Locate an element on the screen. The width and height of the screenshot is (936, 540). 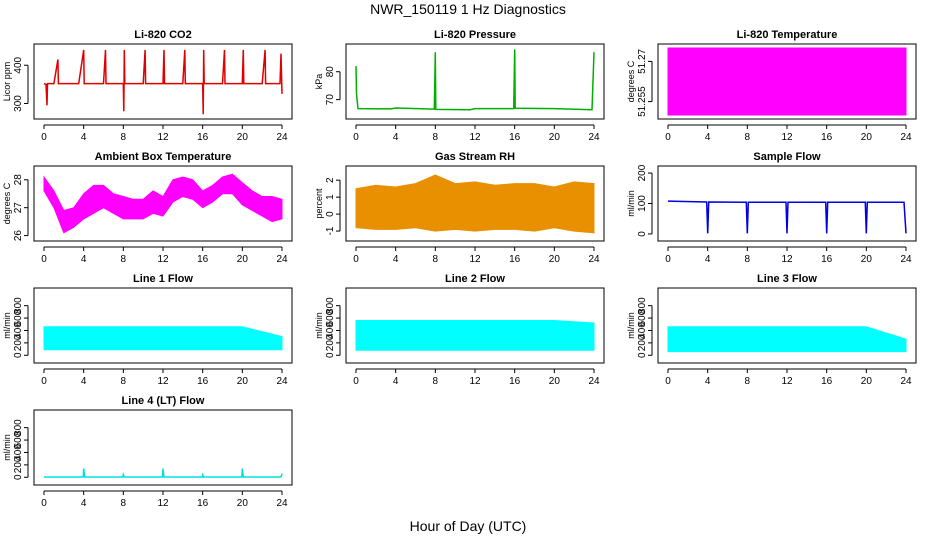
y-tick-label: 27 is located at coordinates (18, 208).